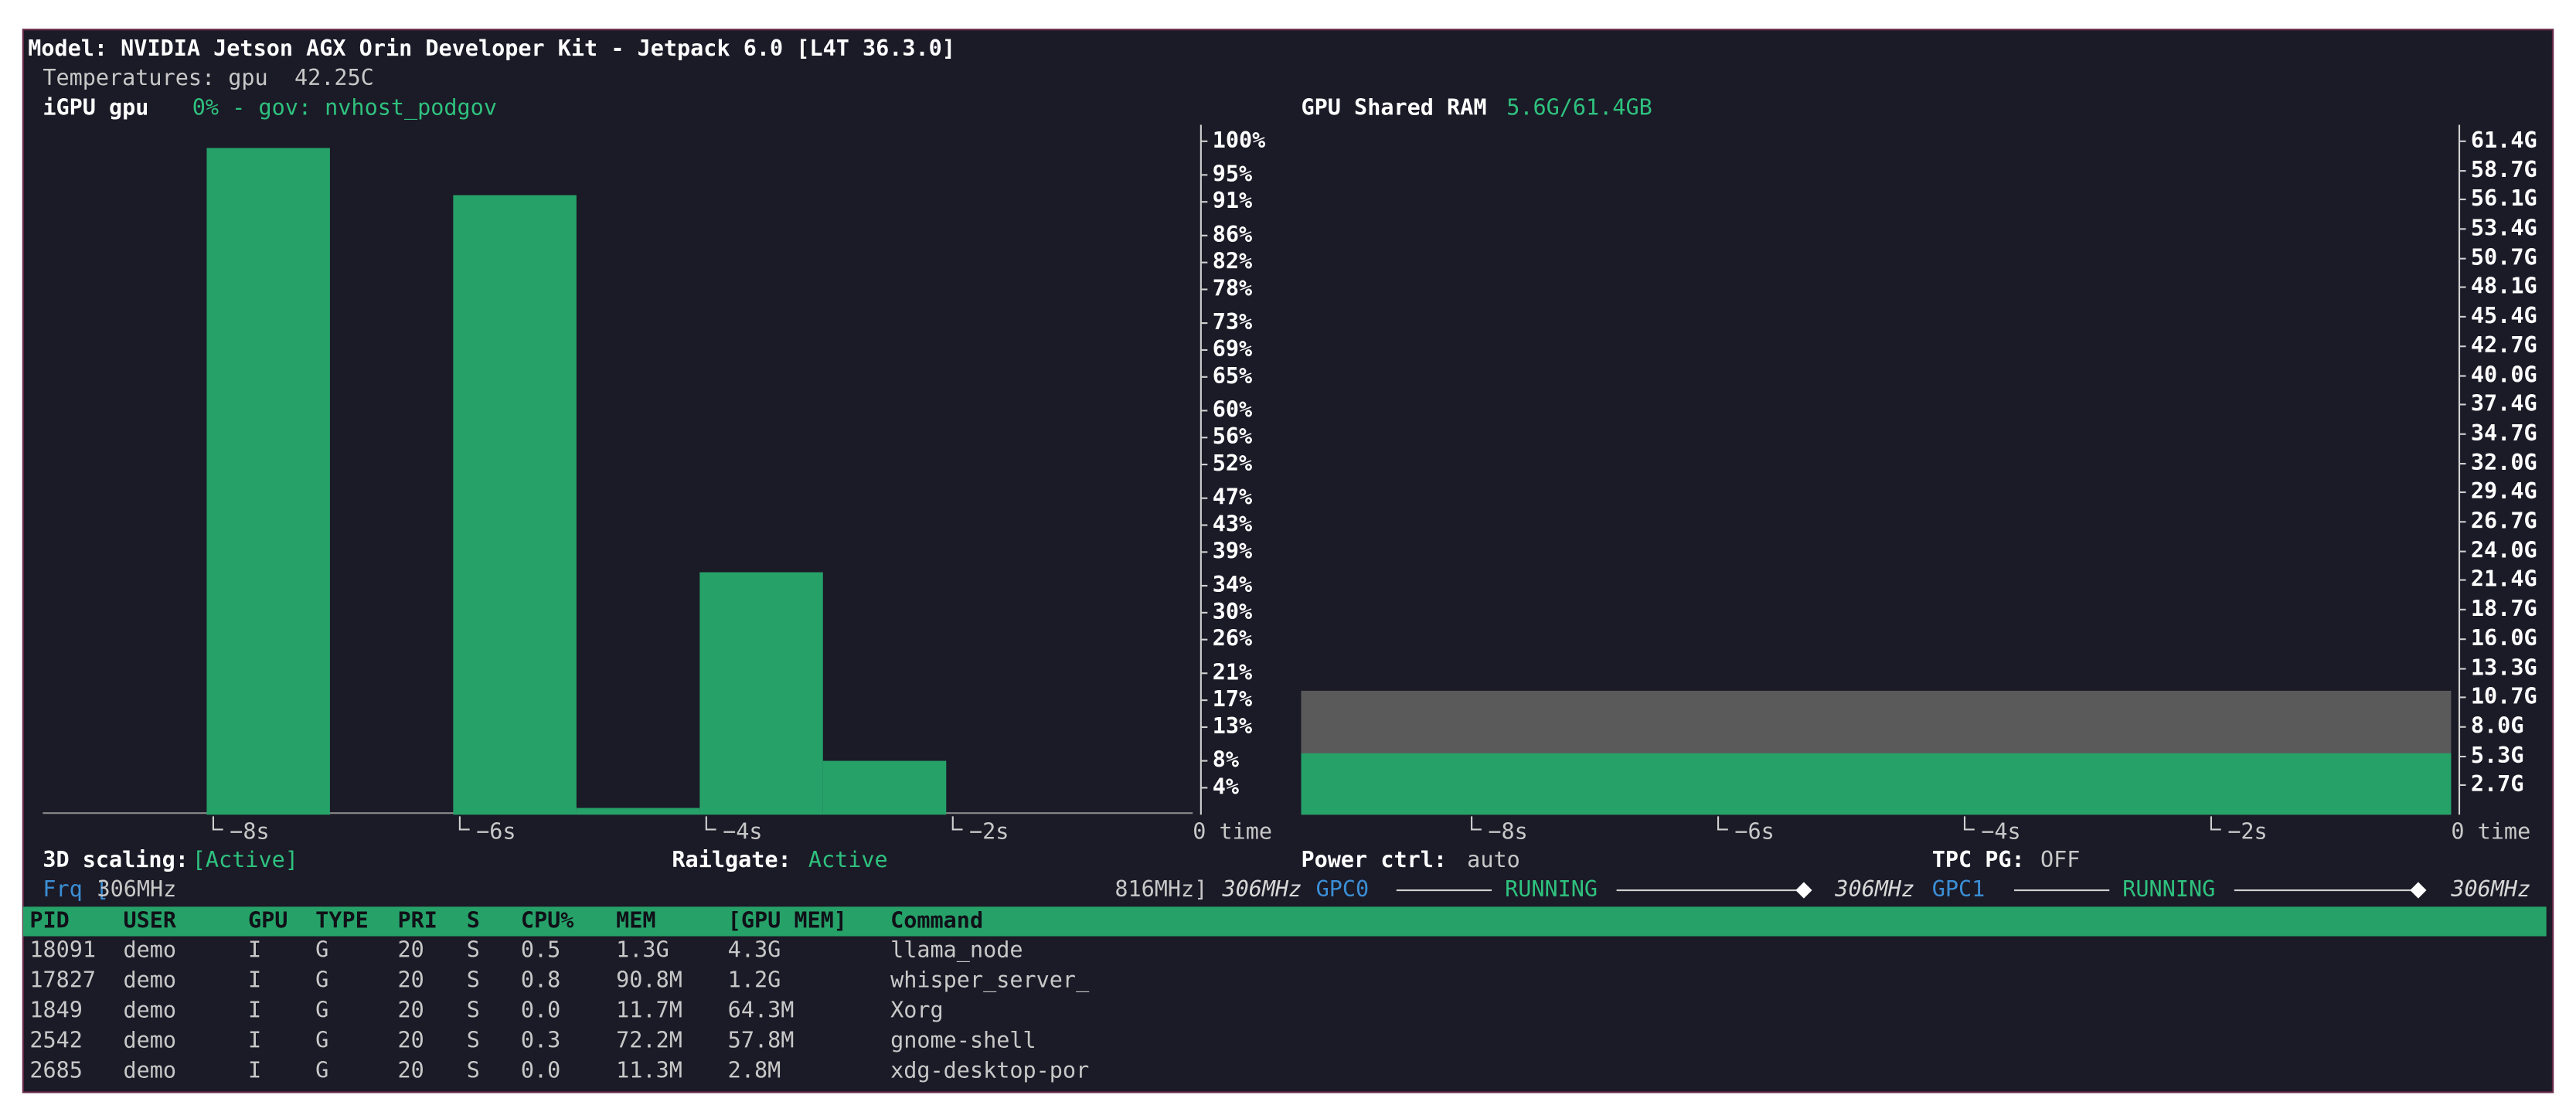  What do you see at coordinates (344, 108) in the screenshot?
I see `gpu-status: 0% - gov: nvhost_podgov` at bounding box center [344, 108].